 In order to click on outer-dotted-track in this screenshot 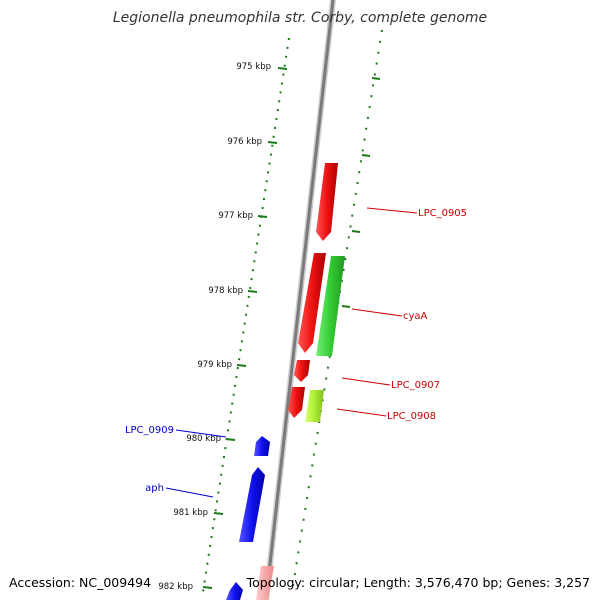, I will do `click(337, 311)`.